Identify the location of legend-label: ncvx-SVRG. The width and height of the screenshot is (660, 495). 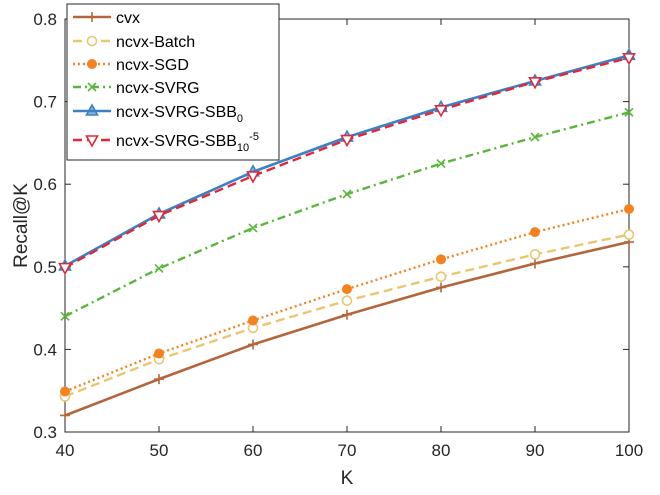
(158, 88).